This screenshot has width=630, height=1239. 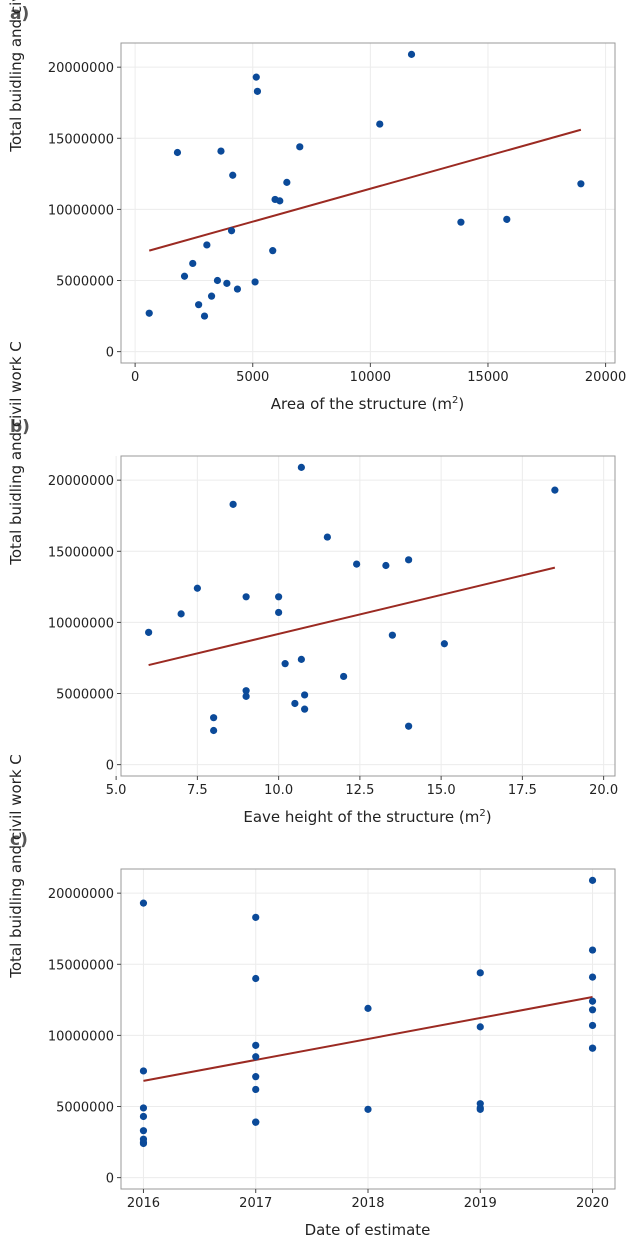 What do you see at coordinates (135, 377) in the screenshot?
I see `x-tick-label: 0` at bounding box center [135, 377].